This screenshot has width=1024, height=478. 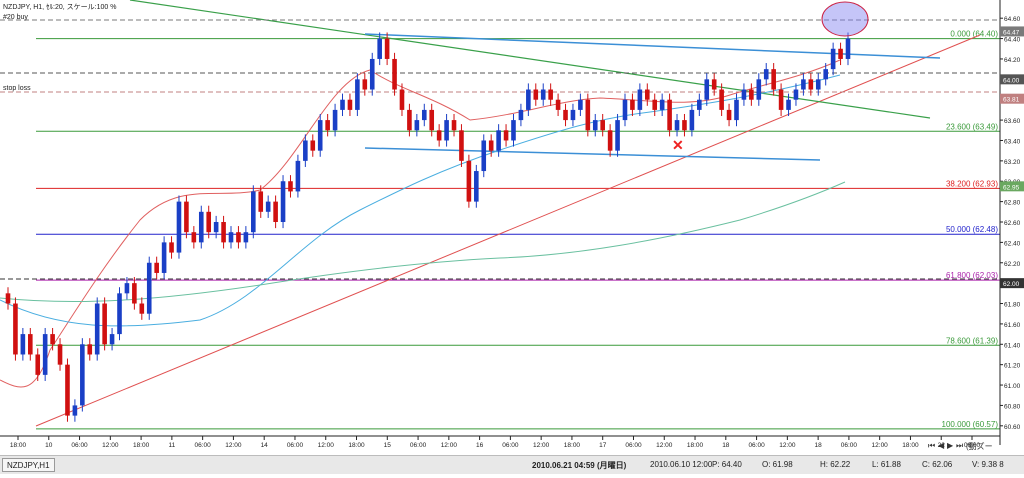 I want to click on blue-upper-channel-line, so click(x=652, y=46).